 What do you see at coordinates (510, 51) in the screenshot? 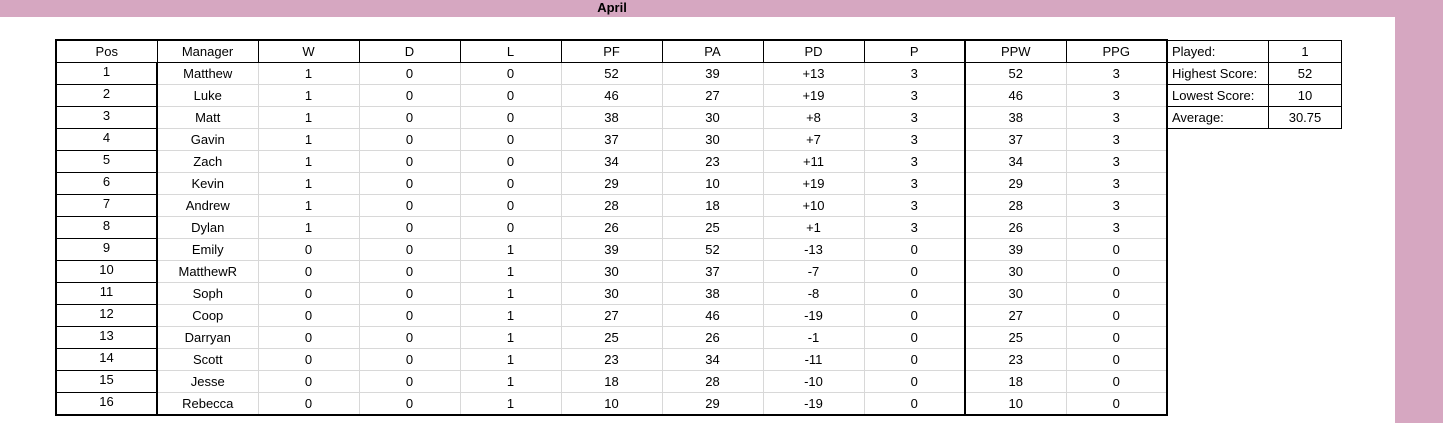
I see `col-header-l: L` at bounding box center [510, 51].